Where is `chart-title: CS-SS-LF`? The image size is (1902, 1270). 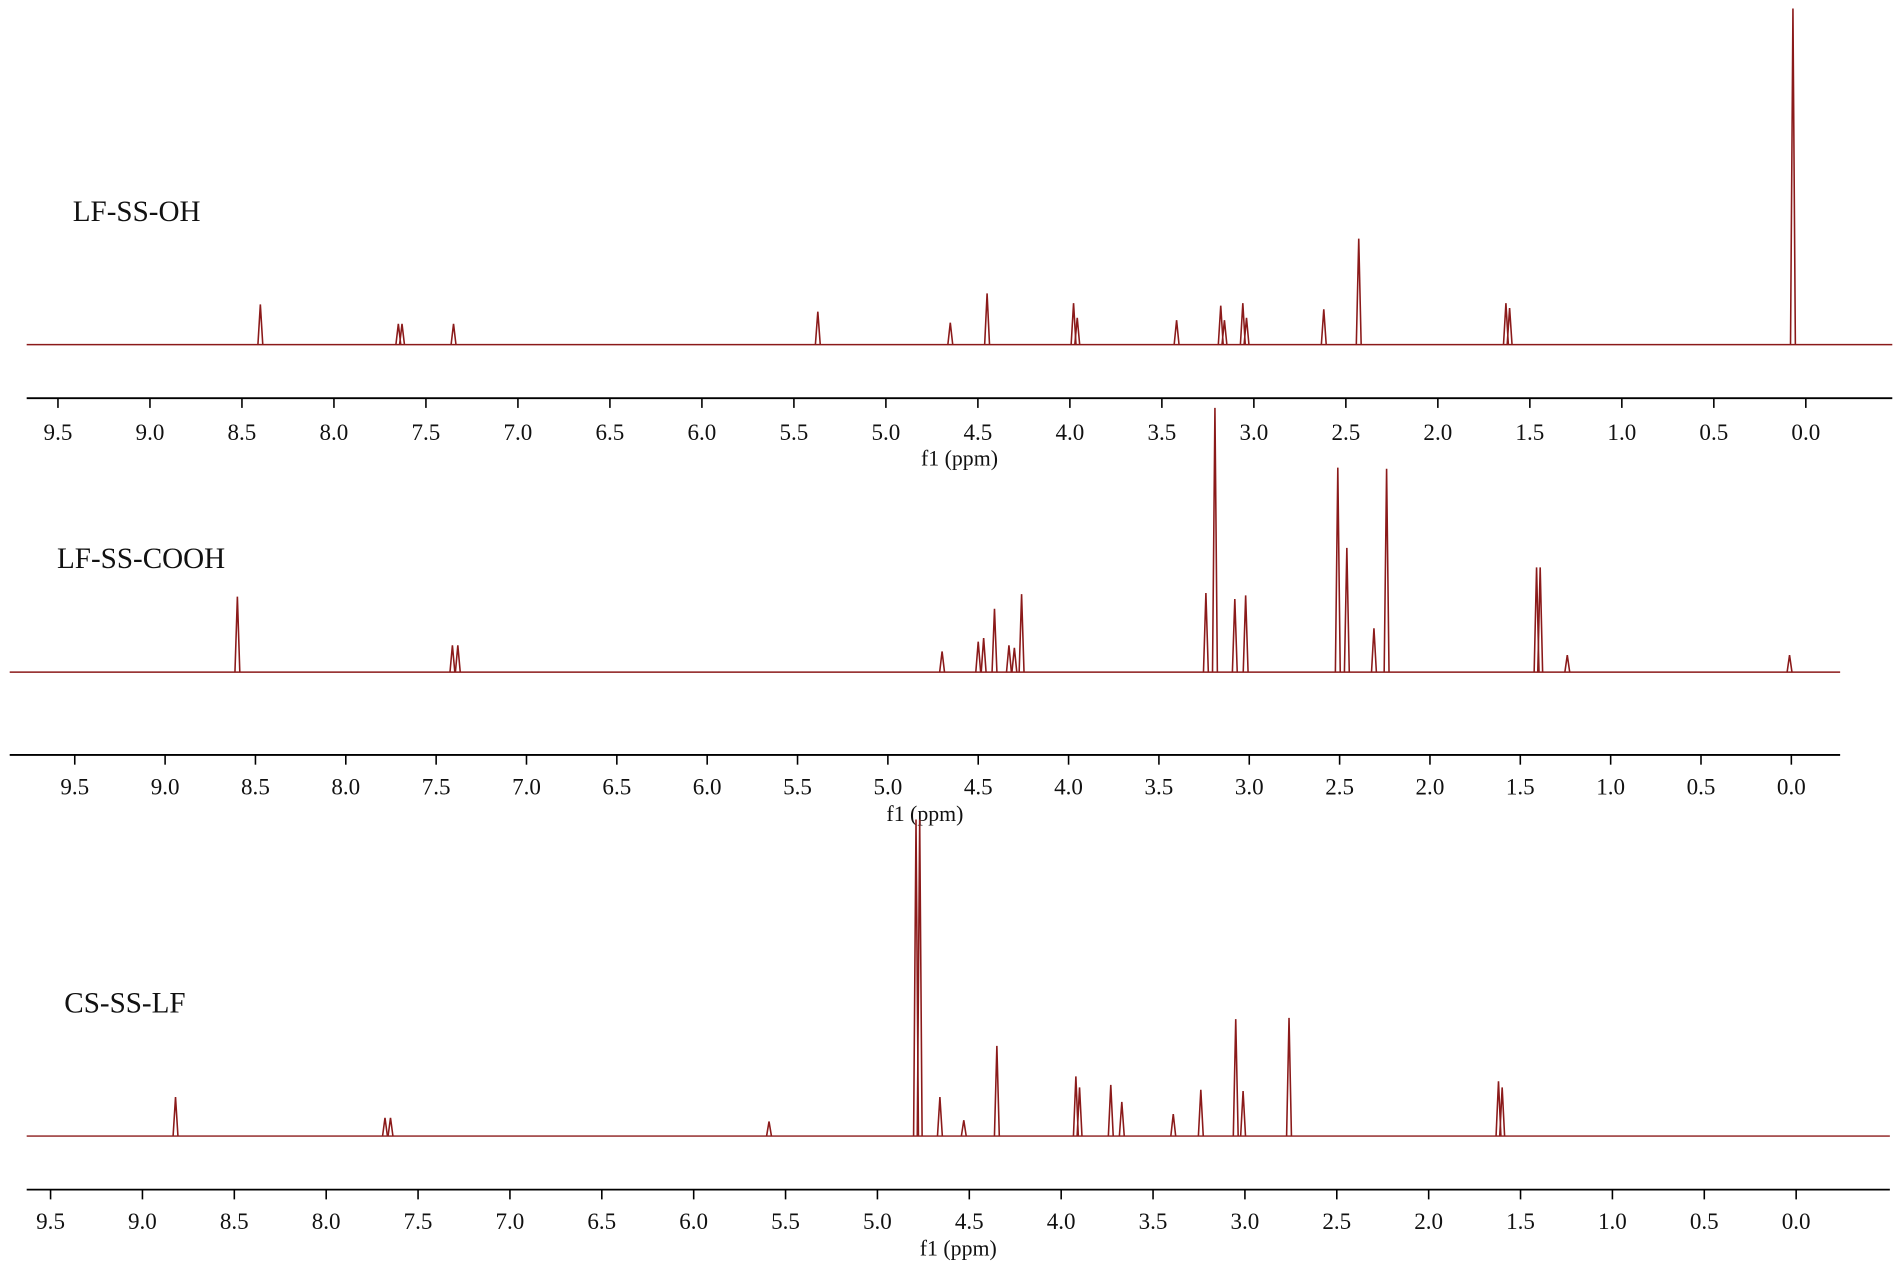 chart-title: CS-SS-LF is located at coordinates (124, 1003).